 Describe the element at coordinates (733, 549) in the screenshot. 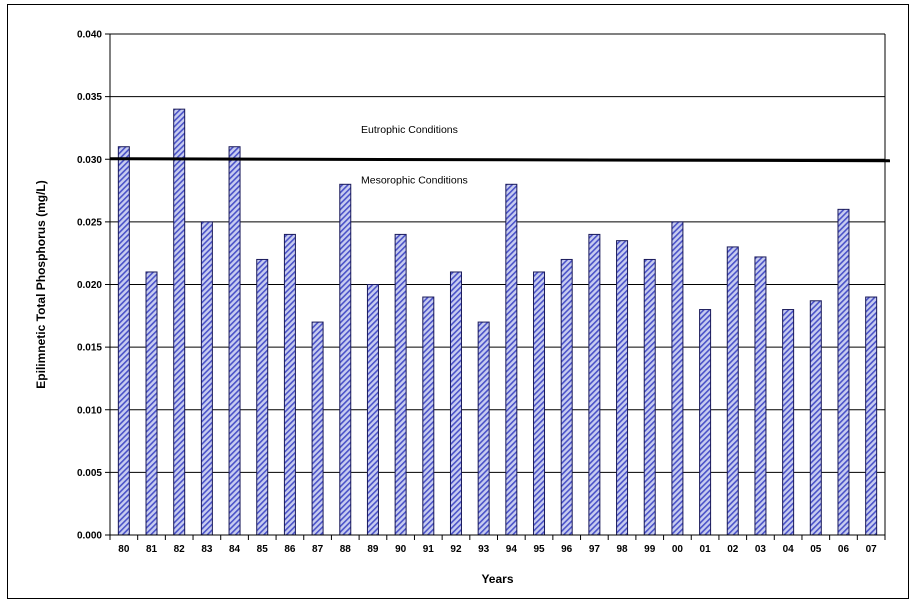

I see `x-tick-label: 02` at that location.